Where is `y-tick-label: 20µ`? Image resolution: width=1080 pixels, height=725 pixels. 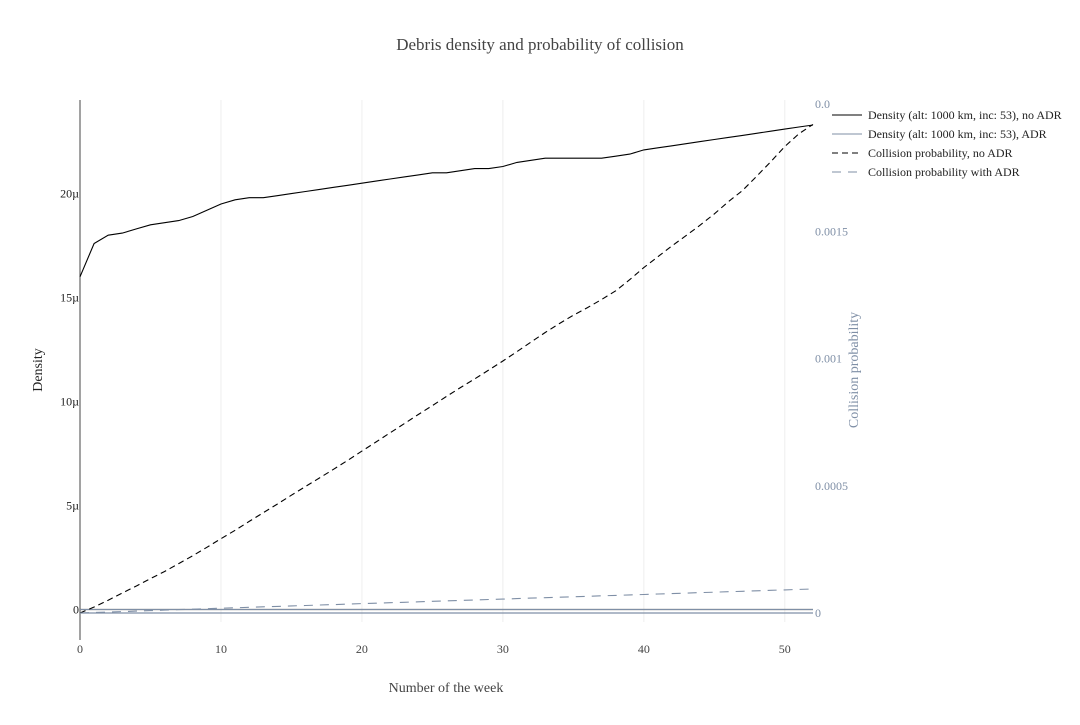 y-tick-label: 20µ is located at coordinates (69, 194).